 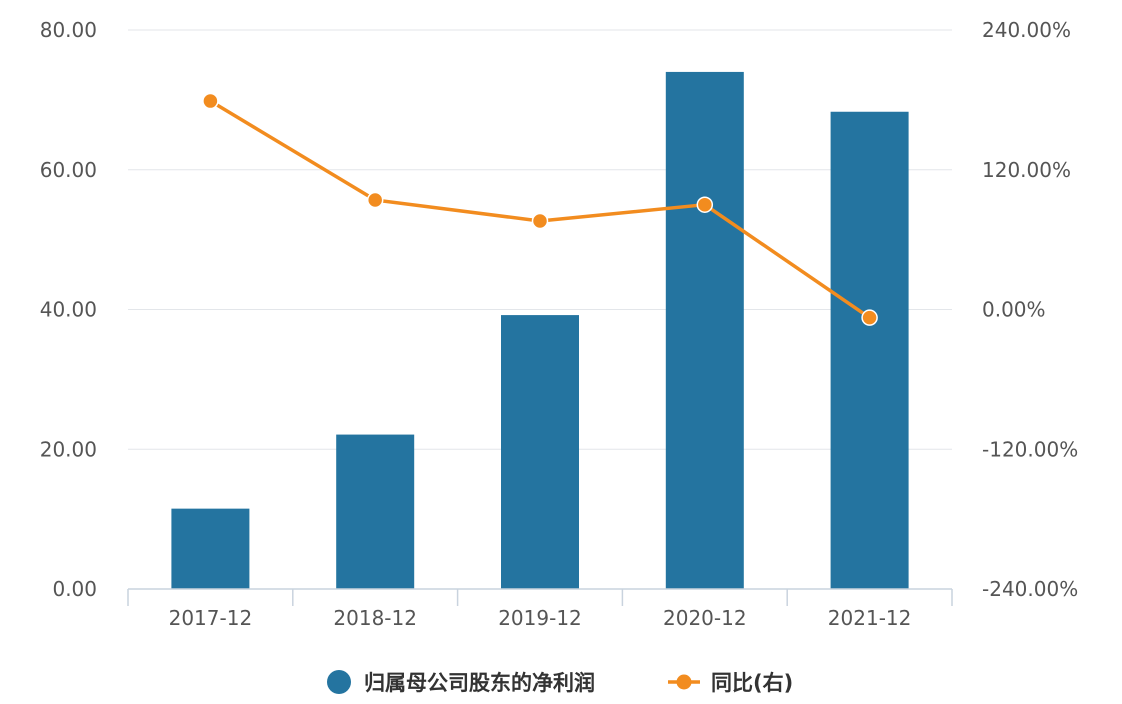 What do you see at coordinates (540, 618) in the screenshot?
I see `x-tick-label: 2019-12` at bounding box center [540, 618].